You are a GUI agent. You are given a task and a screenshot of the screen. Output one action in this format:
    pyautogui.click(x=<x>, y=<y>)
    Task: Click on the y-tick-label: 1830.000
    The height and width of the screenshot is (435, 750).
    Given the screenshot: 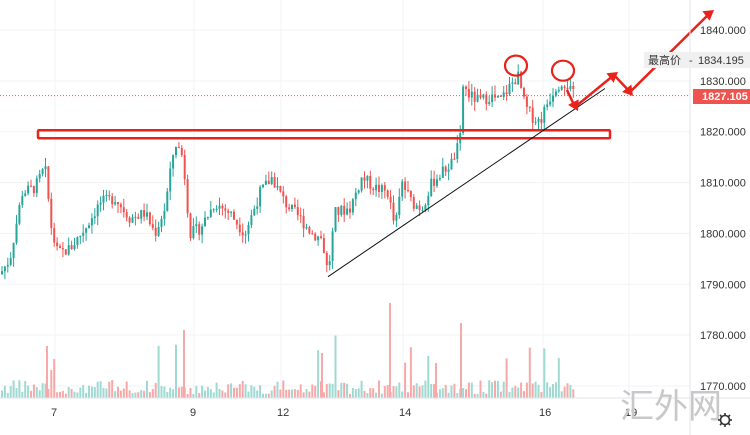 What is the action you would take?
    pyautogui.click(x=723, y=82)
    